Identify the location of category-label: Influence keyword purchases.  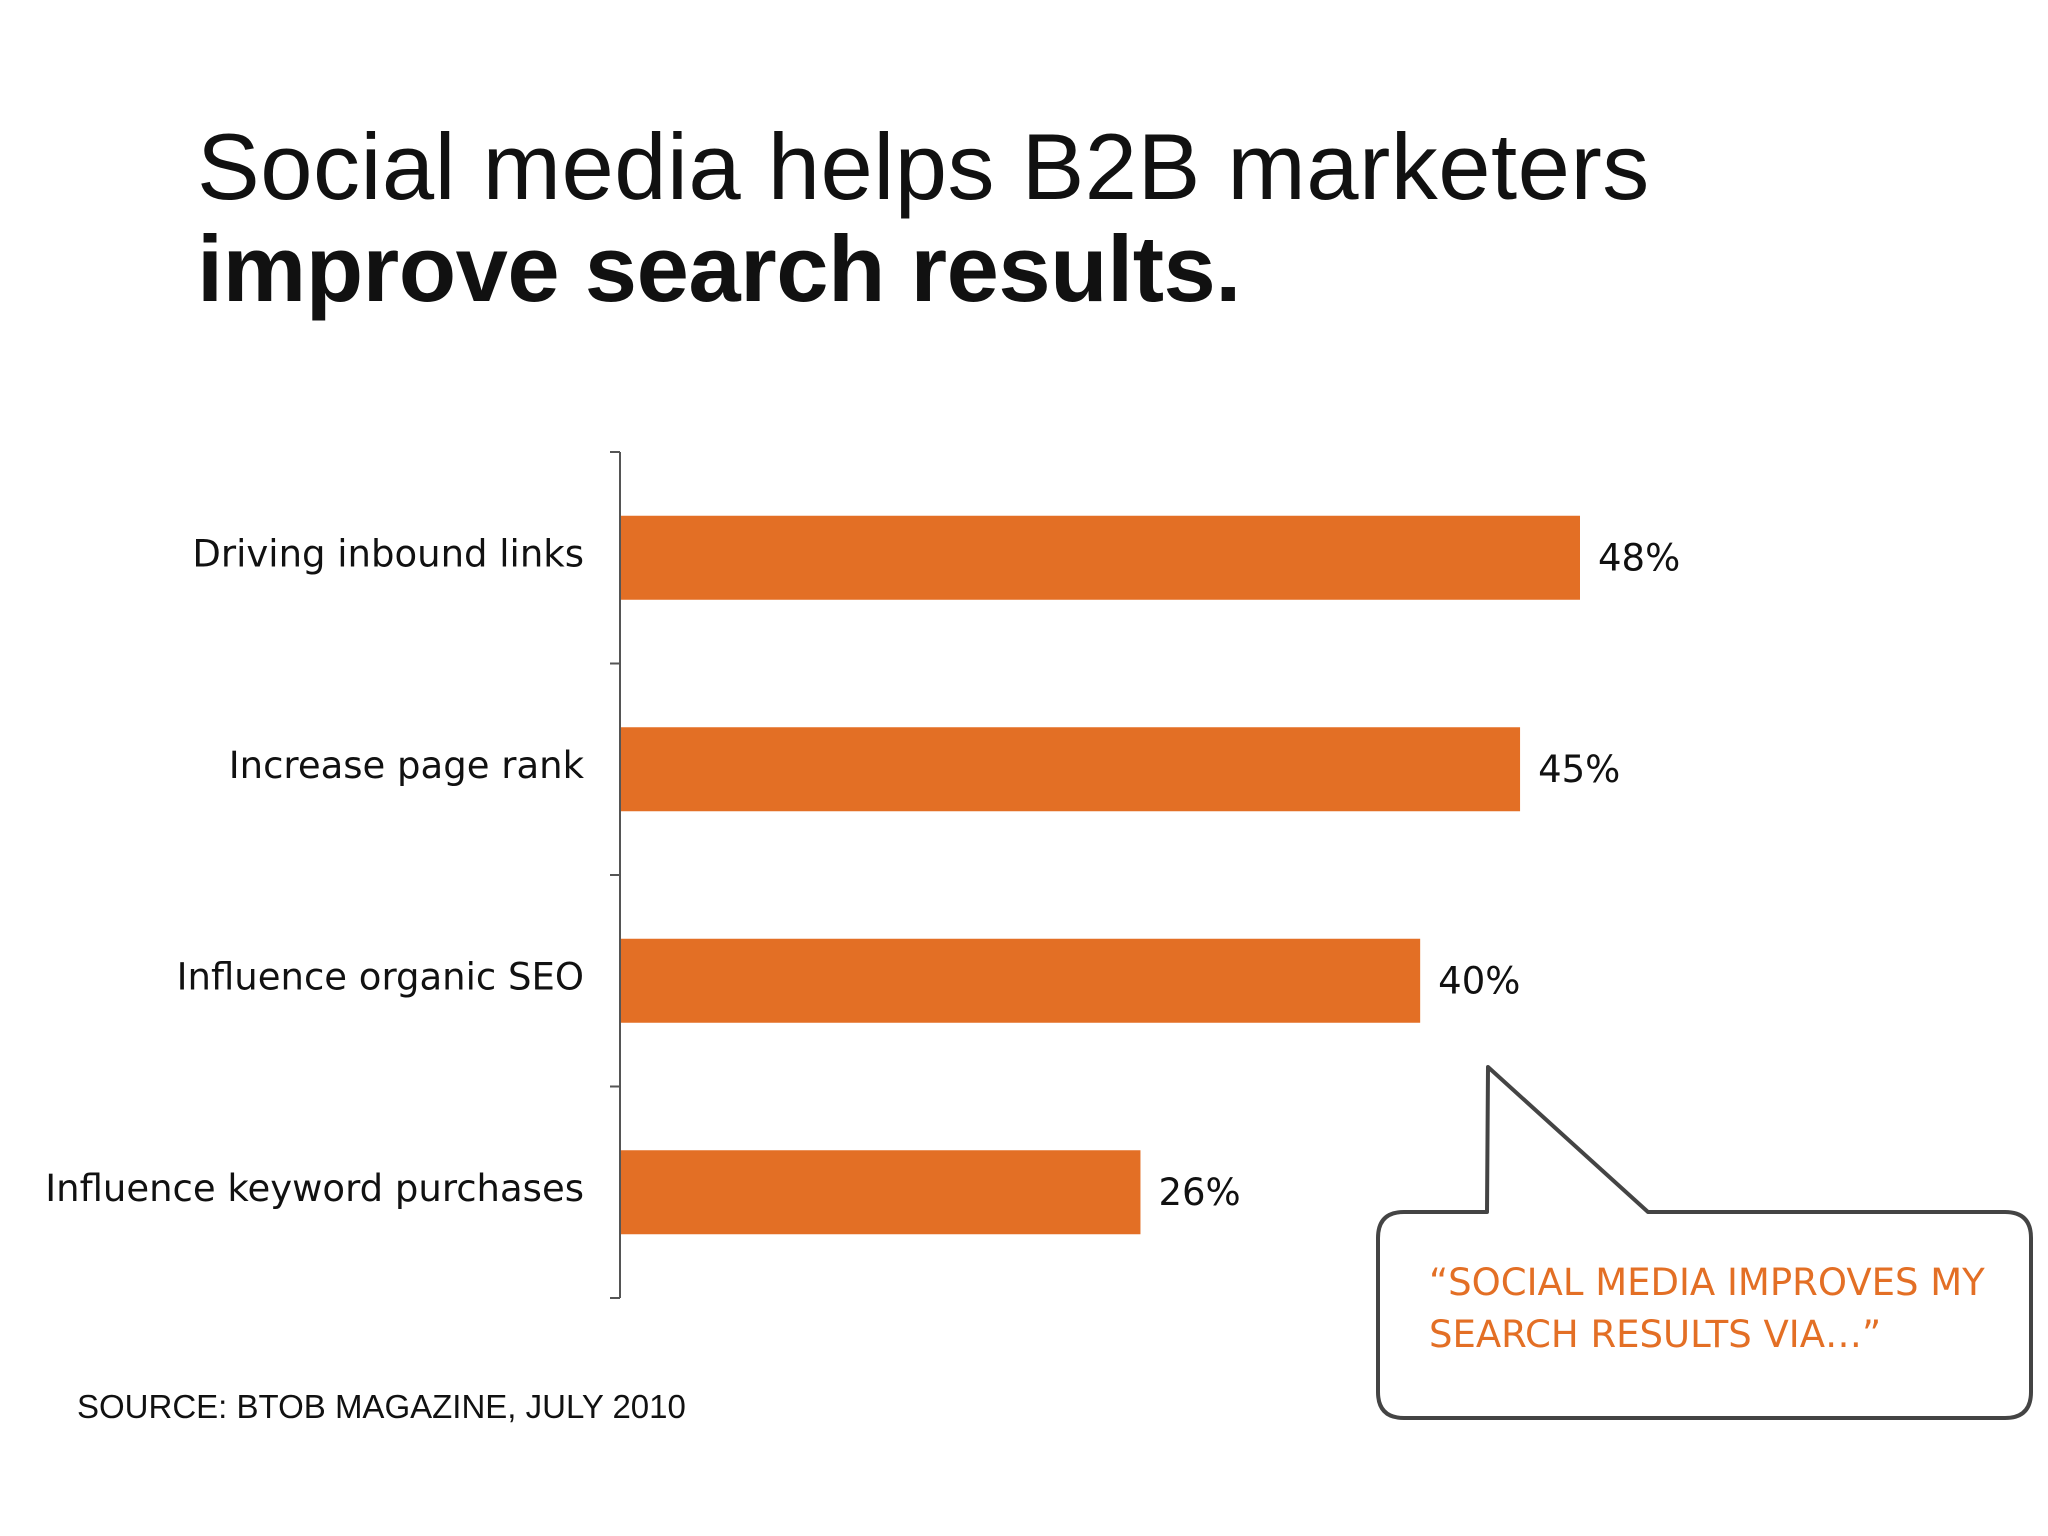
(314, 1188).